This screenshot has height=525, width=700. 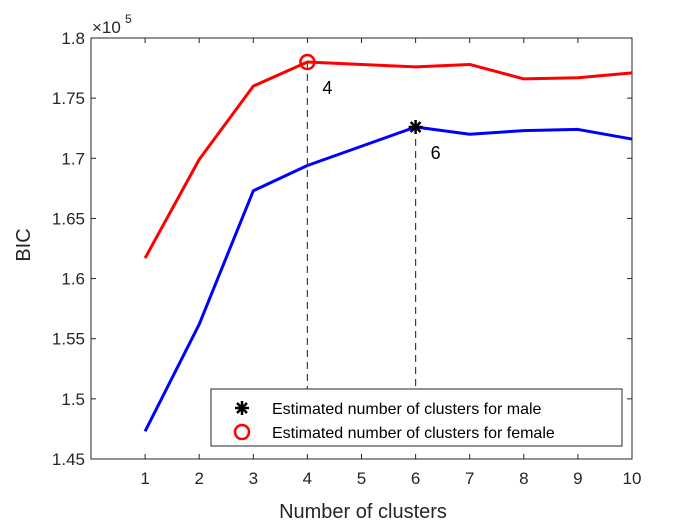 What do you see at coordinates (307, 62) in the screenshot?
I see `marker-female-estimate` at bounding box center [307, 62].